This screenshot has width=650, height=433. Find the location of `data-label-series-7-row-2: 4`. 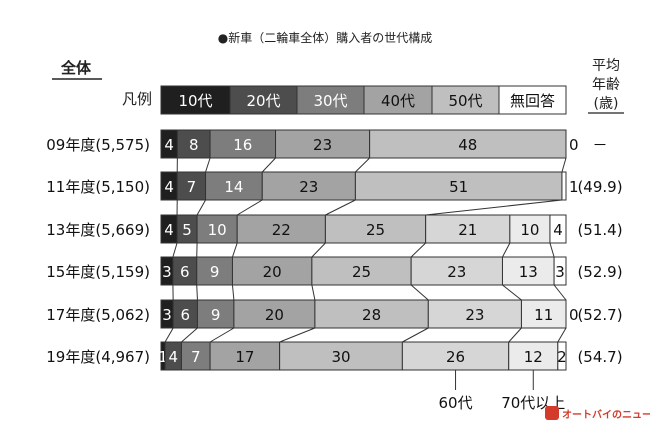

data-label-series-7-row-2: 4 is located at coordinates (558, 230).